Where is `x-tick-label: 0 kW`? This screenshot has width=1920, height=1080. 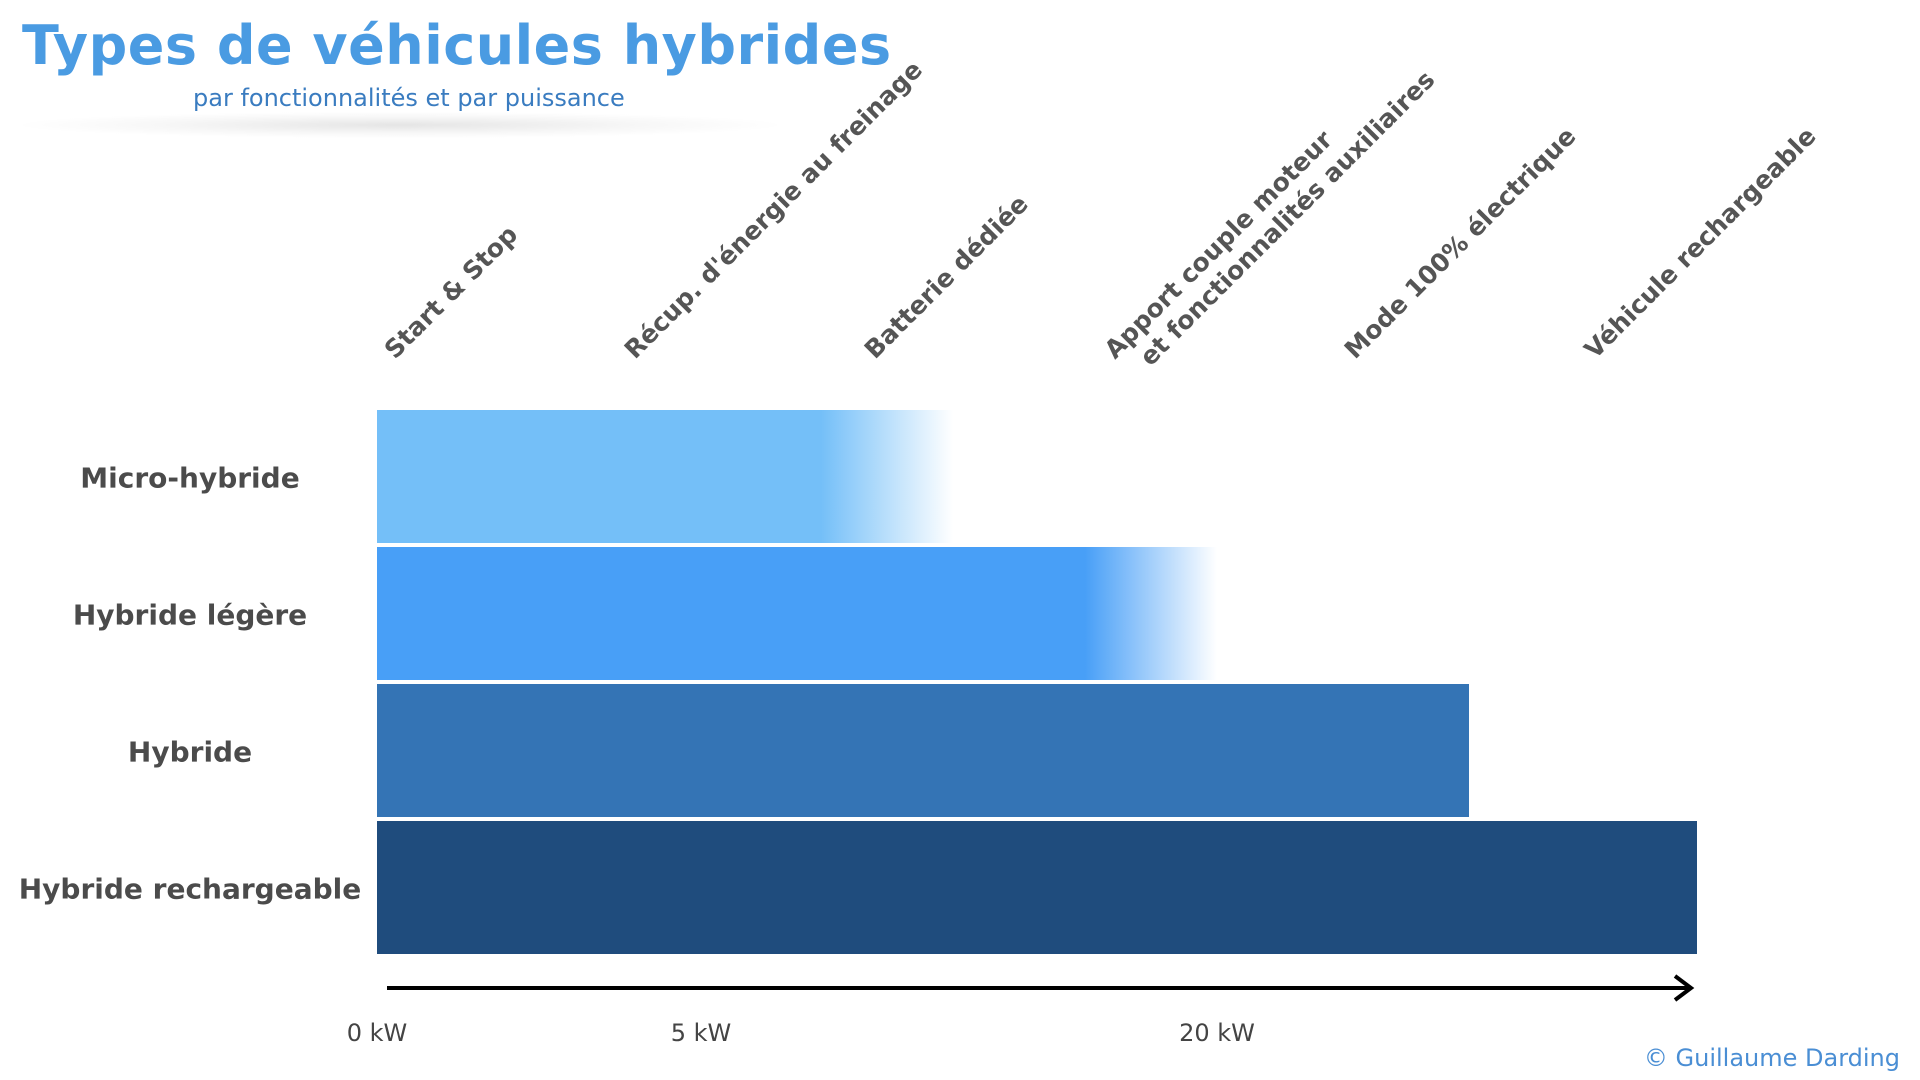 x-tick-label: 0 kW is located at coordinates (377, 1033).